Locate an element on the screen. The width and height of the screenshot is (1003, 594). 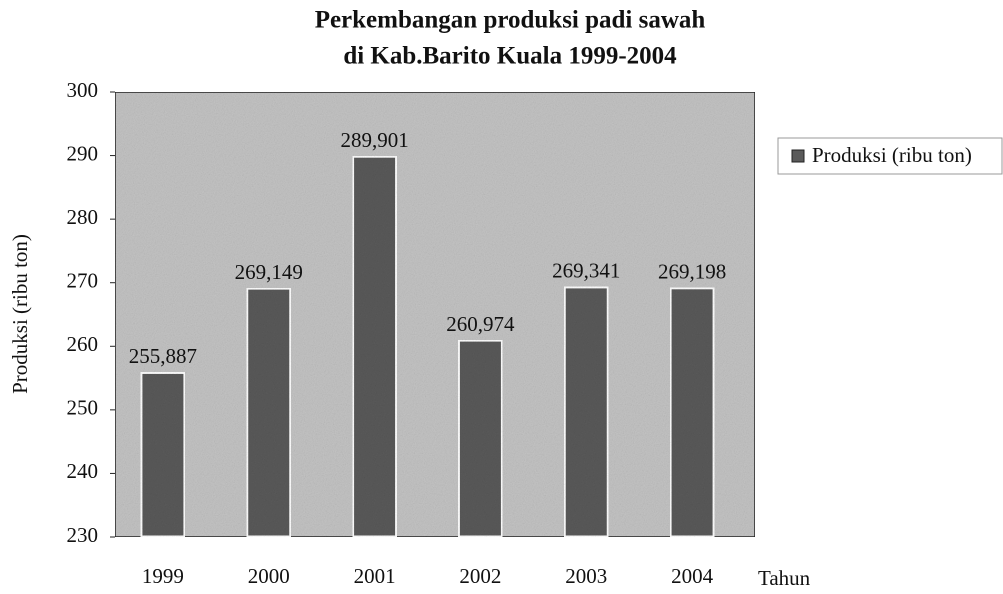
x-tick-label: 1999 is located at coordinates (163, 576).